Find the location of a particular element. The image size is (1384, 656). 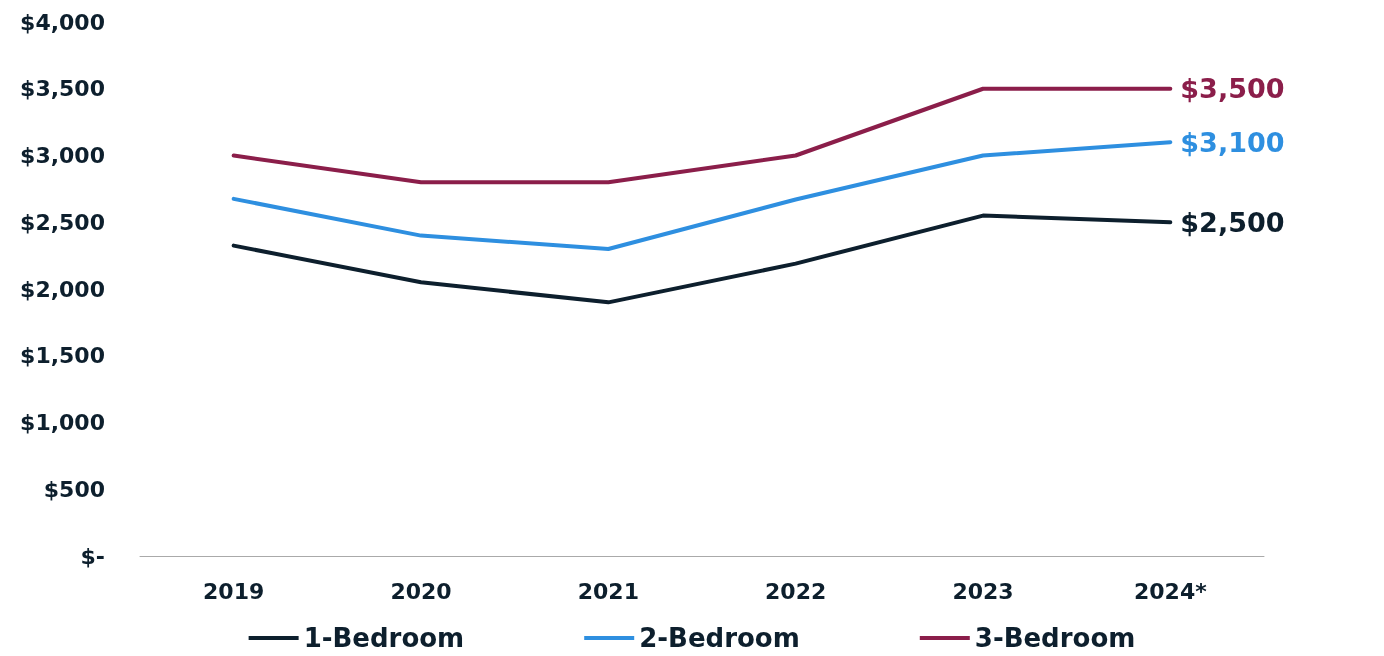

y-tick-label: $500 is located at coordinates (74, 489).